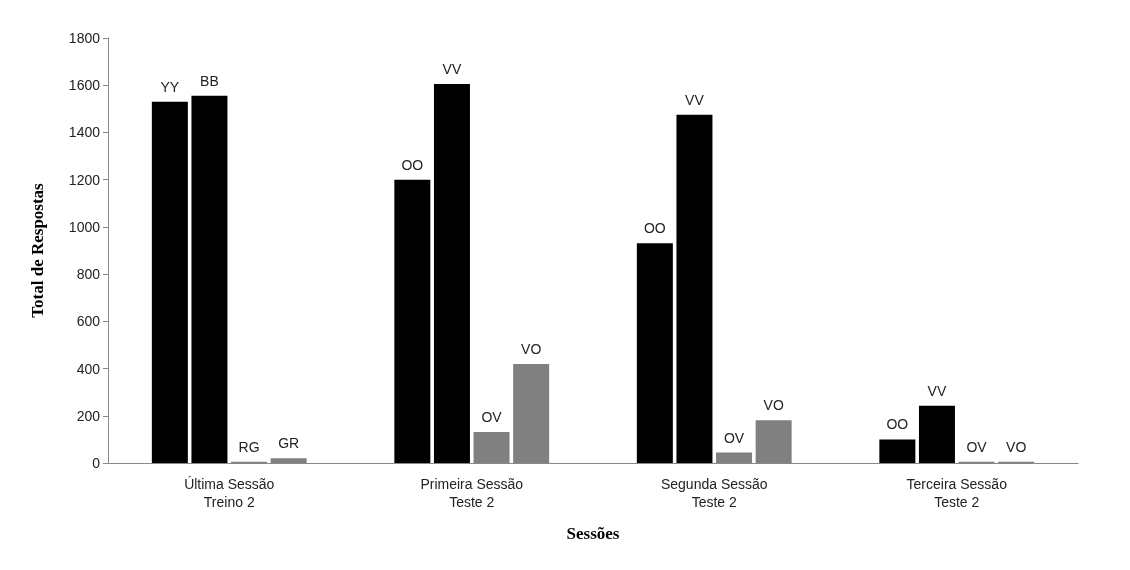 The width and height of the screenshot is (1130, 570). I want to click on x-tick-label: Primeira Sessão Teste 2, so click(472, 493).